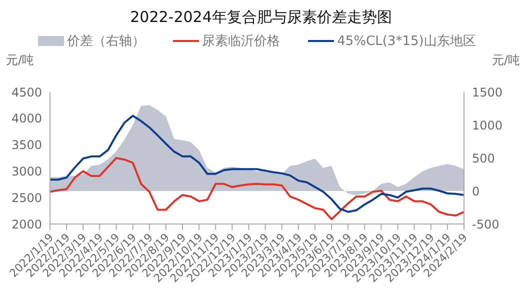  Describe the element at coordinates (476, 191) in the screenshot. I see `y2-tick-label: 0` at that location.